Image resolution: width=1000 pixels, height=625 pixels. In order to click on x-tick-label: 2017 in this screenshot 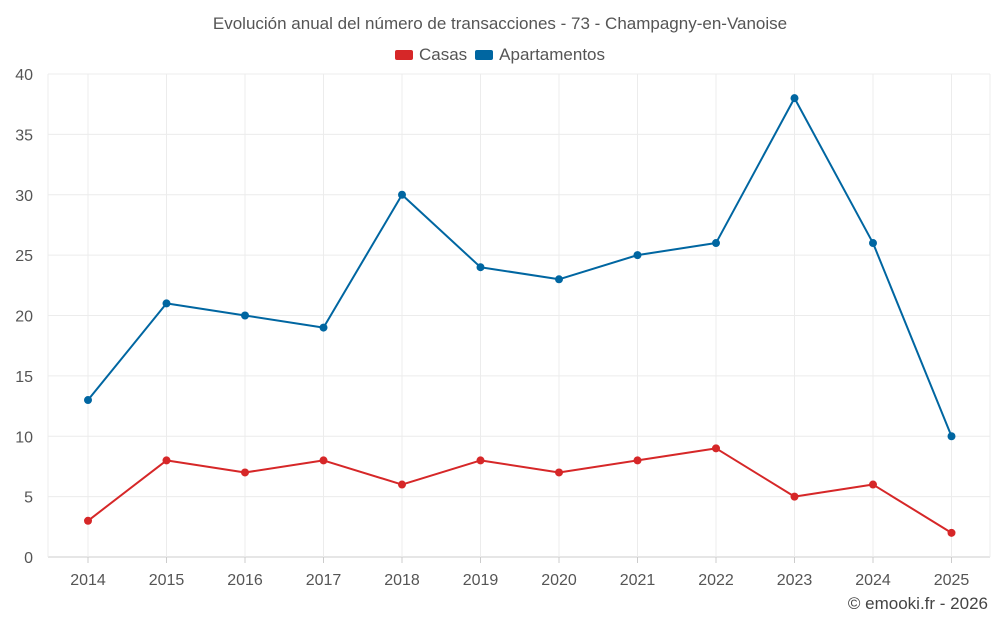, I will do `click(324, 580)`.